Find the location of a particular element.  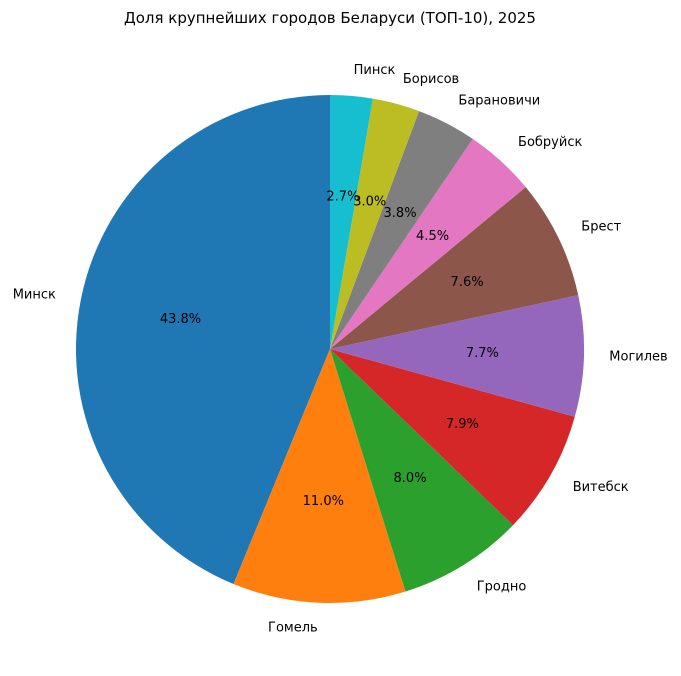

slice-label: Гомель is located at coordinates (293, 628).